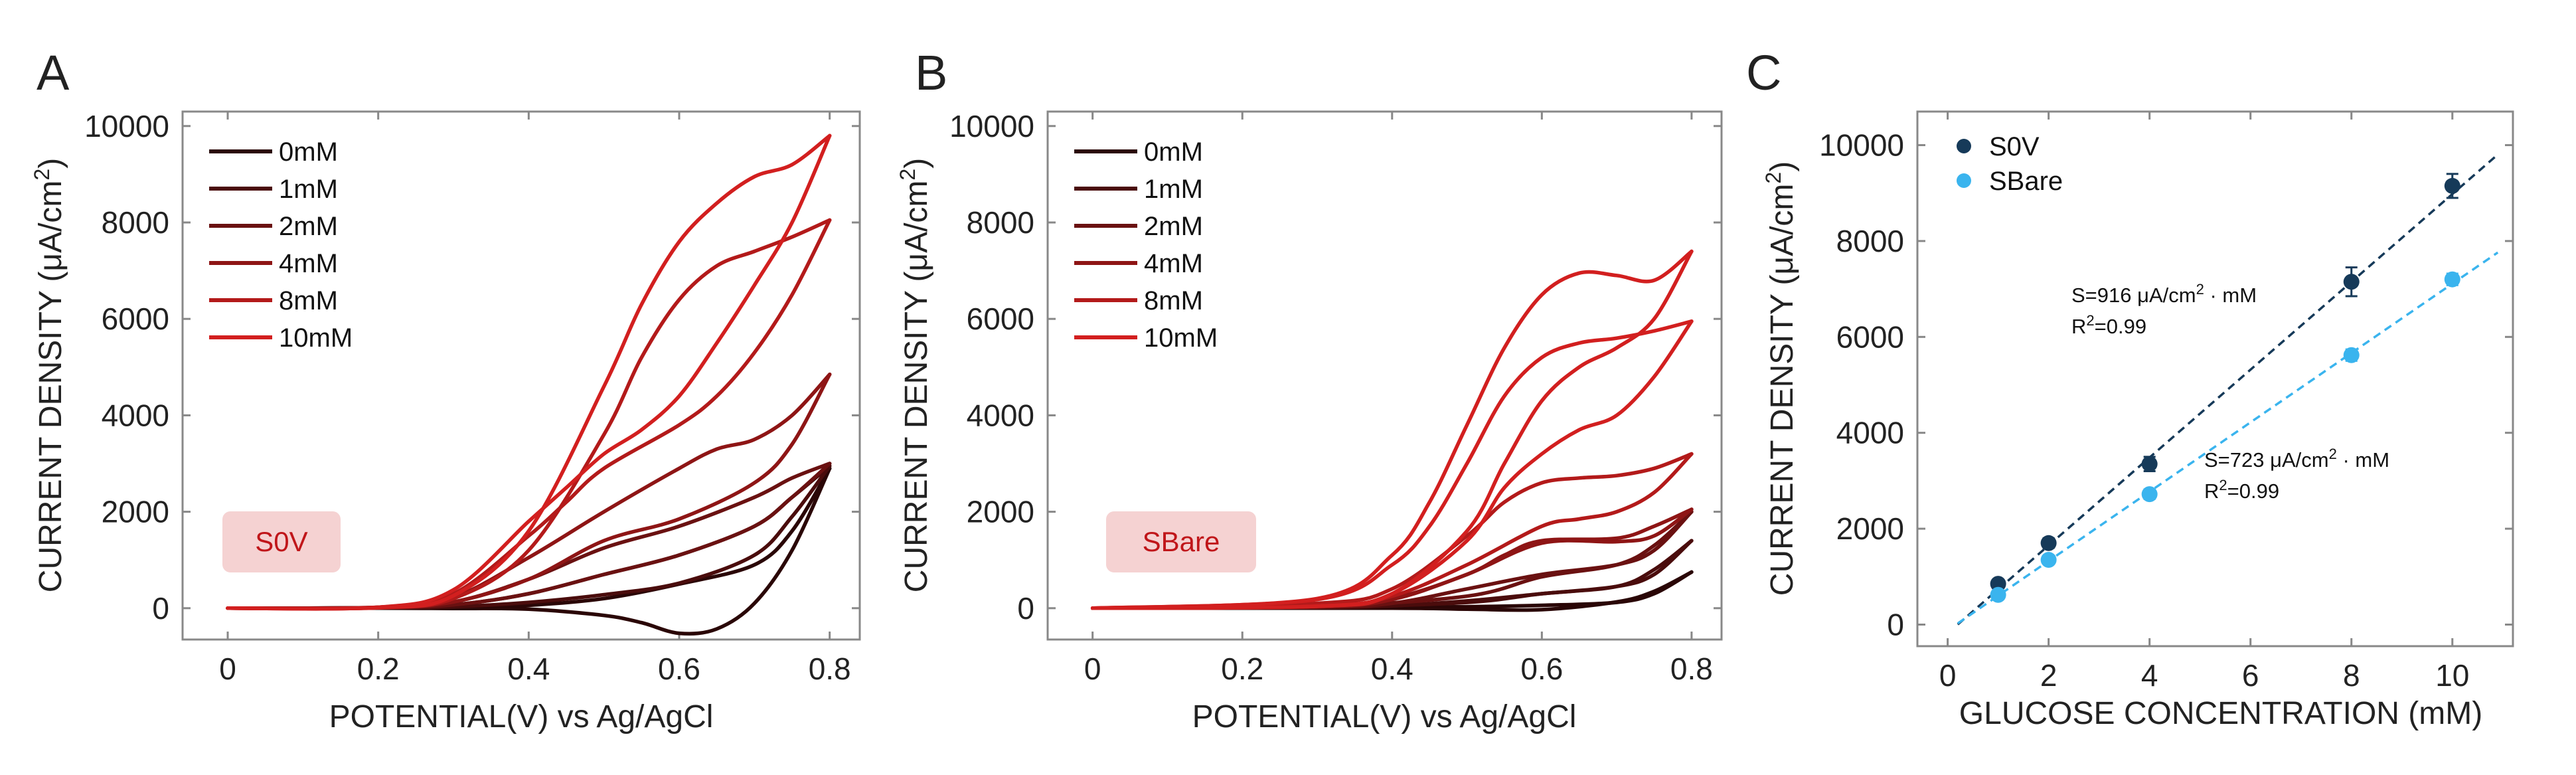 The height and width of the screenshot is (775, 2576). Describe the element at coordinates (521, 717) in the screenshot. I see `x-axis-title-a: POTENTIAL(V) vs Ag/AgCl` at that location.